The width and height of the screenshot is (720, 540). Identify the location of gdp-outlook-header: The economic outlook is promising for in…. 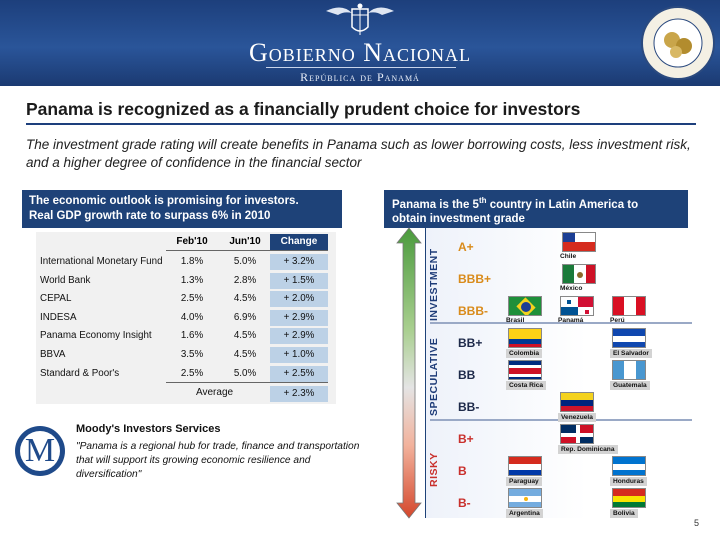
(182, 209).